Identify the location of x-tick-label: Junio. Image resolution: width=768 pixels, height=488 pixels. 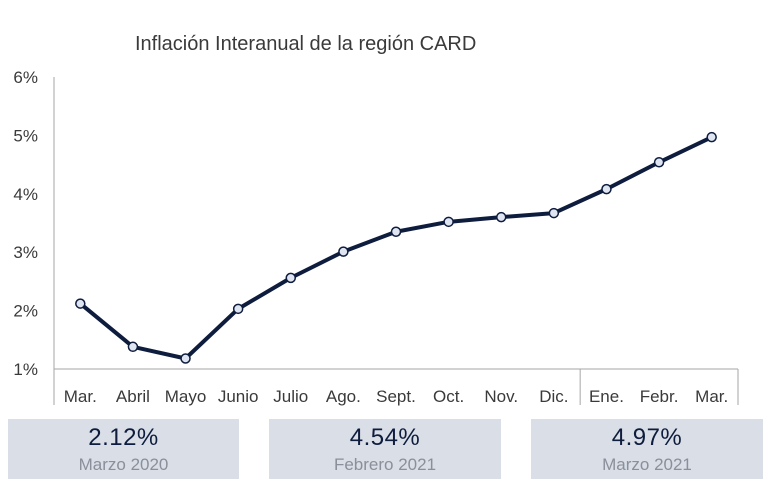
(238, 396).